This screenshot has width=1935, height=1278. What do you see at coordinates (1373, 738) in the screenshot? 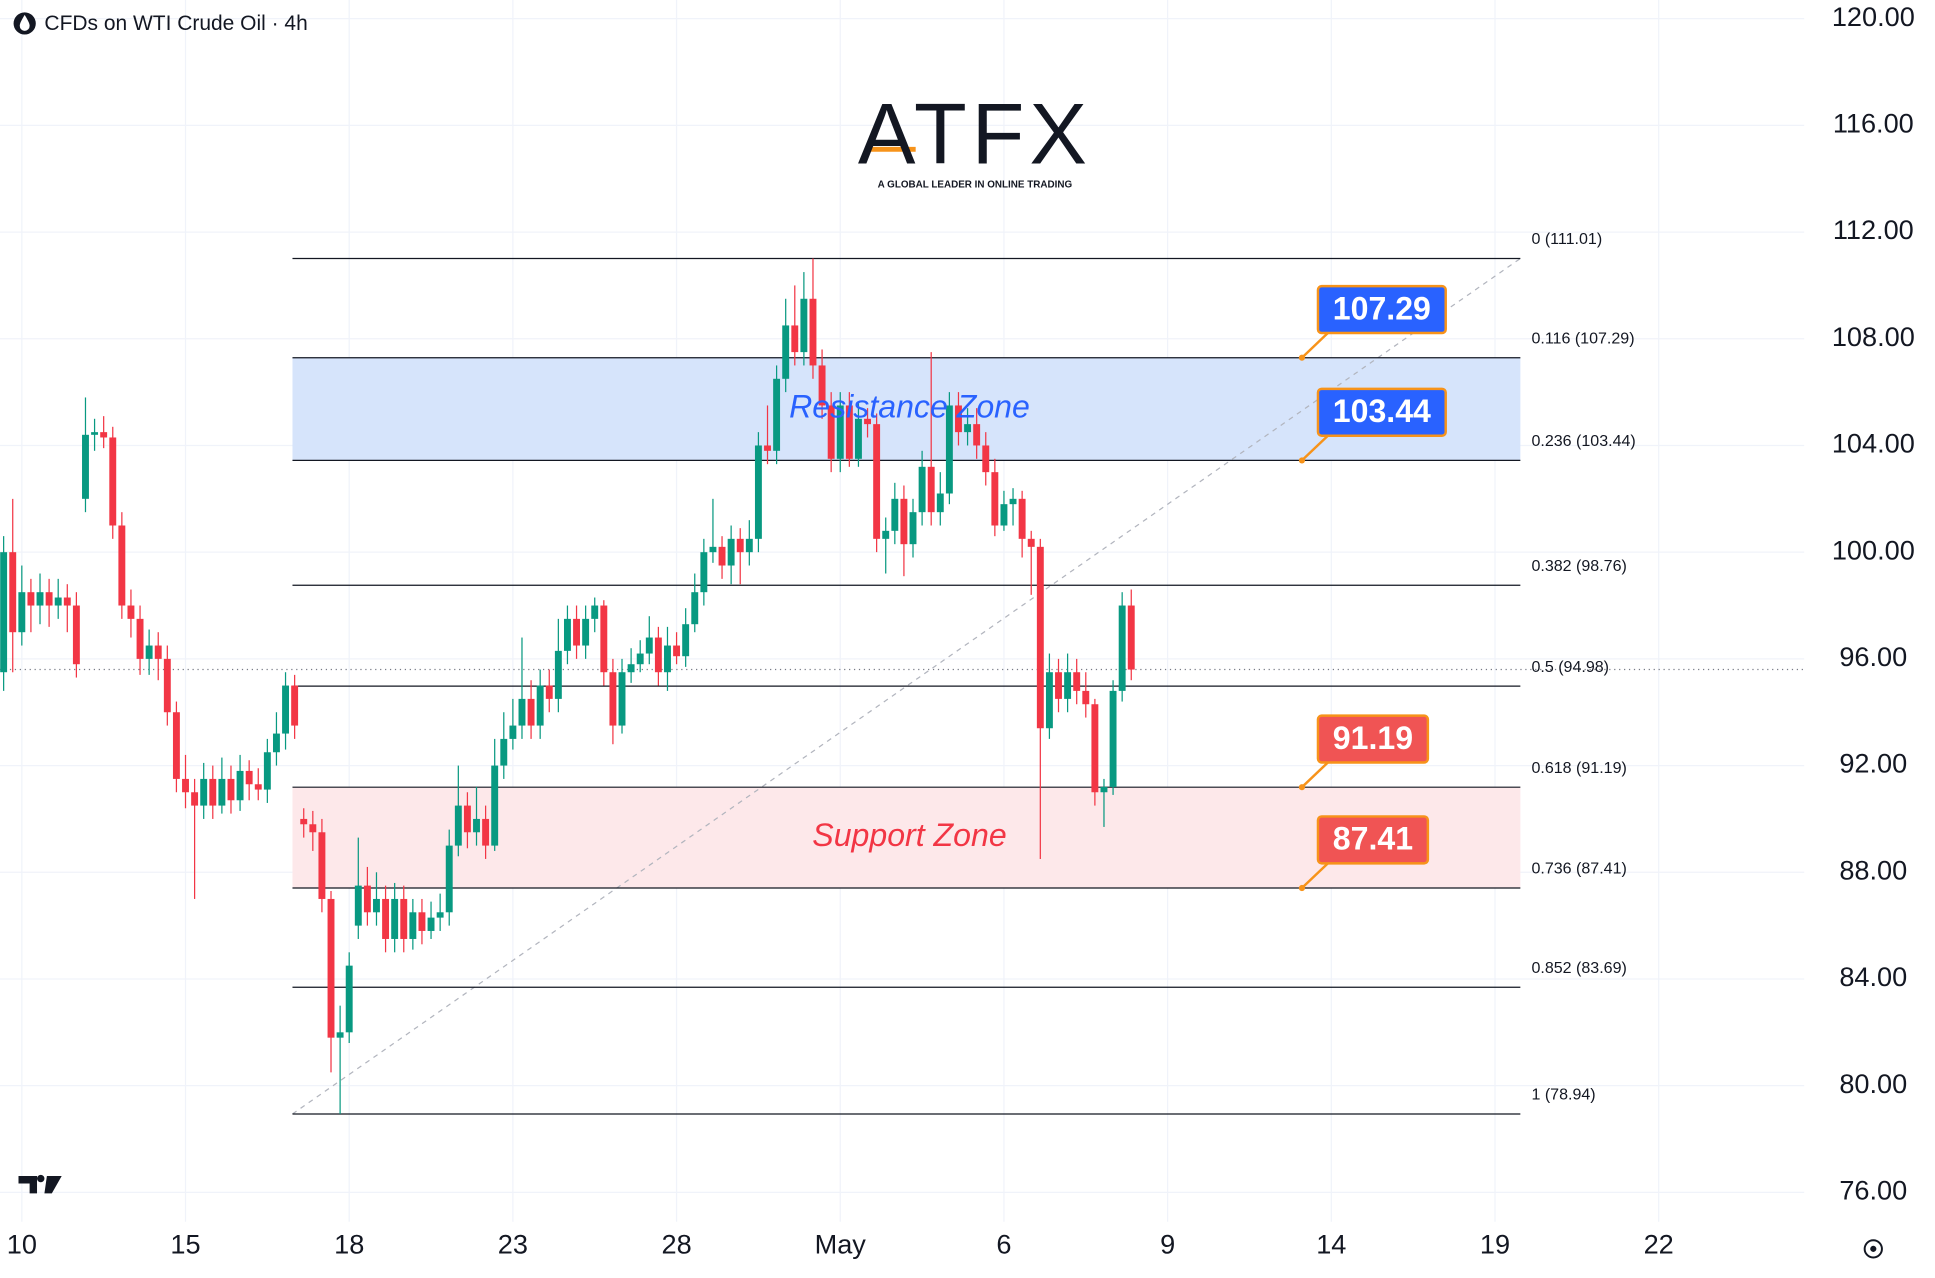
I see `price-tag-label: 91.19` at bounding box center [1373, 738].